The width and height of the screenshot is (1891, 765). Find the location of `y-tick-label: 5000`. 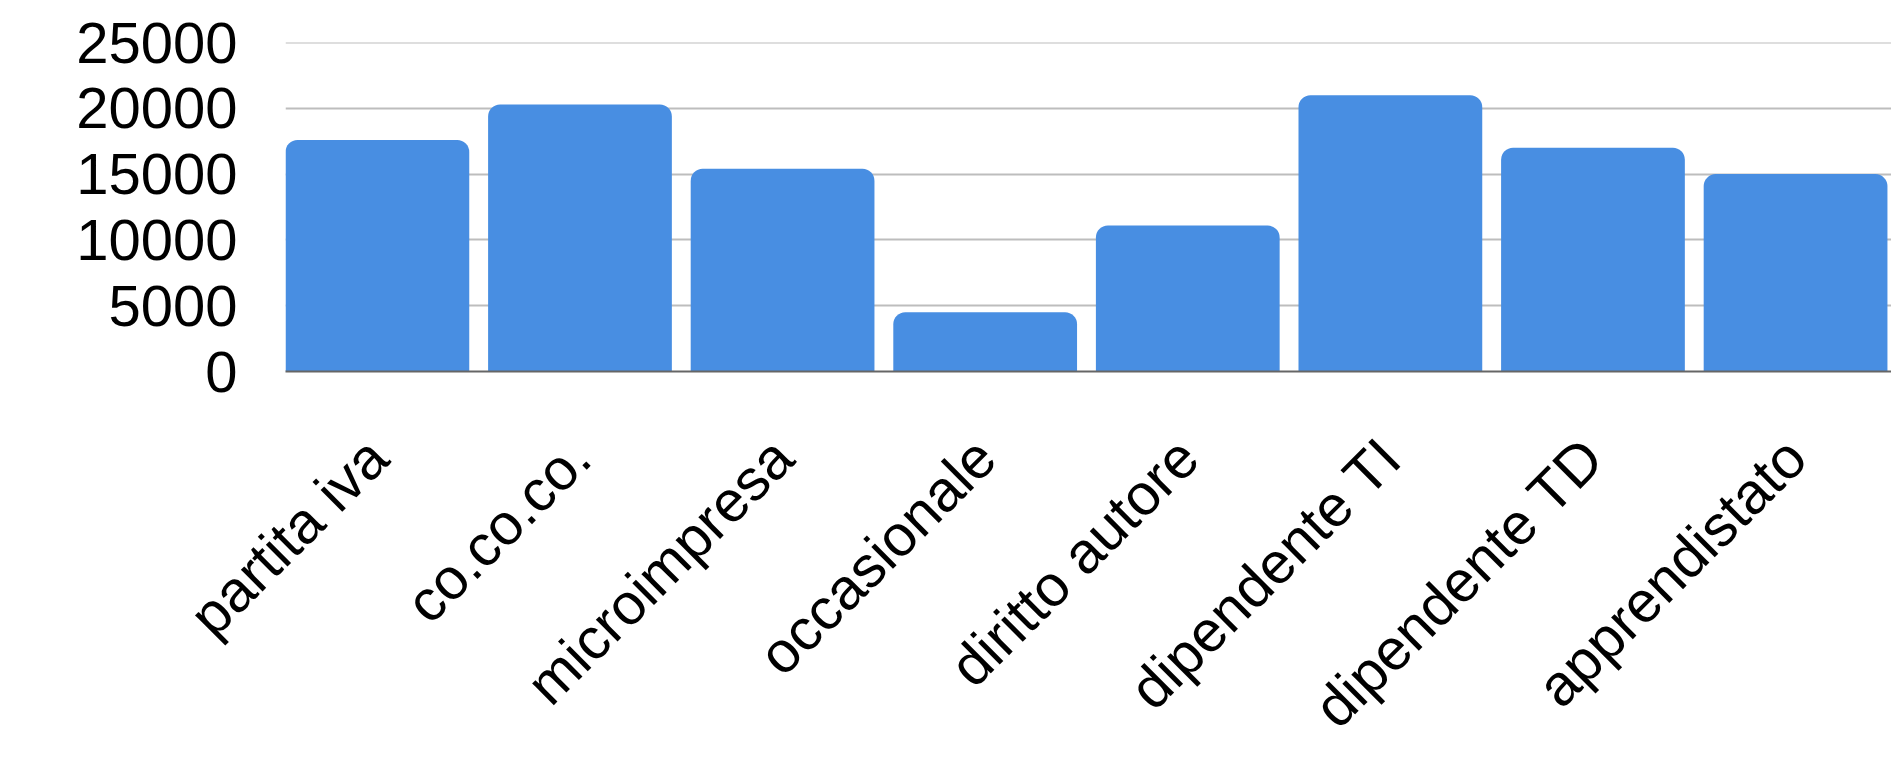

y-tick-label: 5000 is located at coordinates (173, 305).